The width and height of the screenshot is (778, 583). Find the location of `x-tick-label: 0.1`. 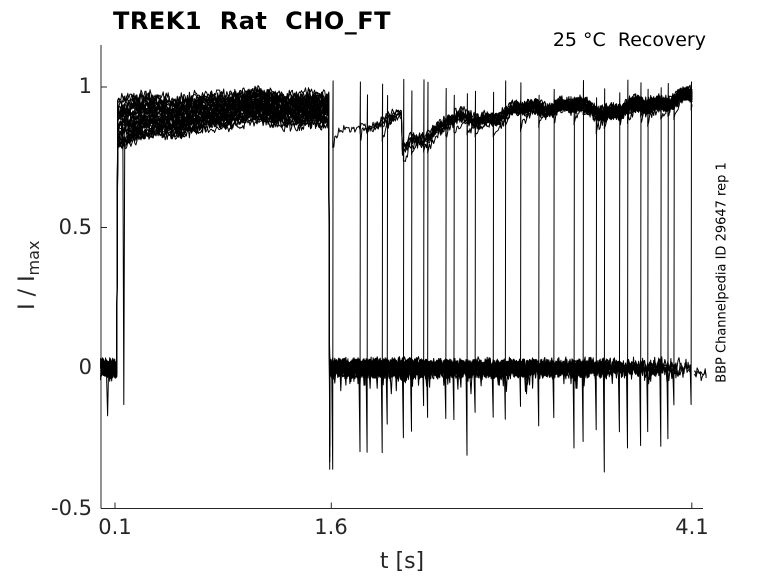

x-tick-label: 0.1 is located at coordinates (115, 527).